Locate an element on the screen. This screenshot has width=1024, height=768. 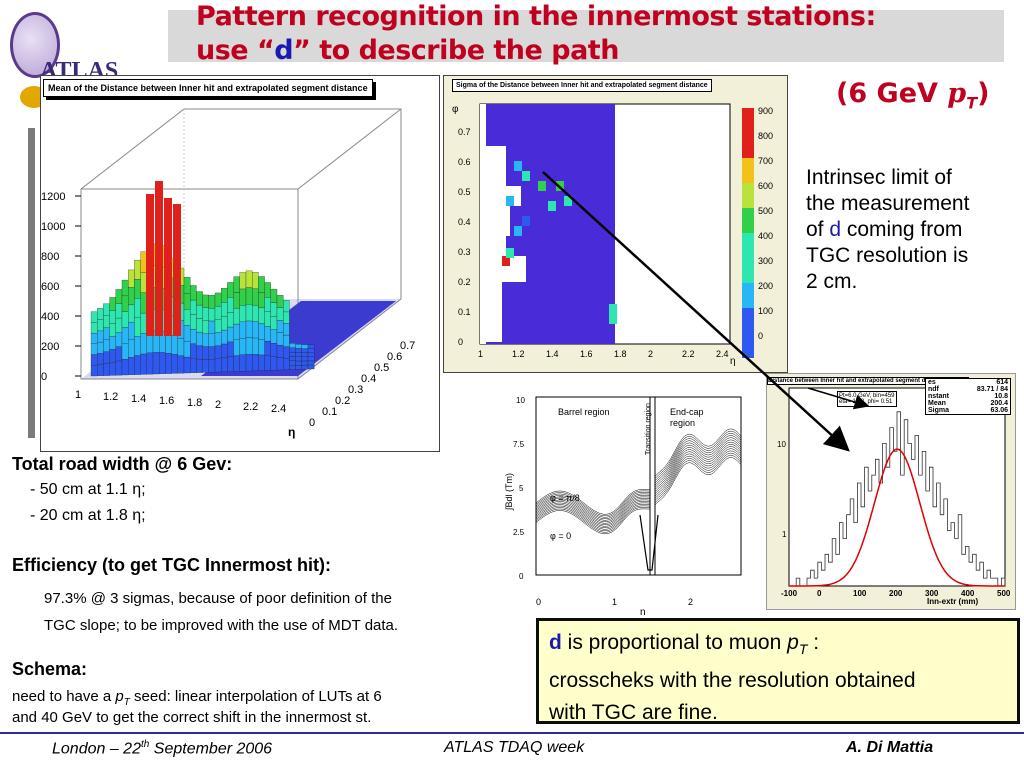
colz-y-tick: 0.2 is located at coordinates (464, 282).